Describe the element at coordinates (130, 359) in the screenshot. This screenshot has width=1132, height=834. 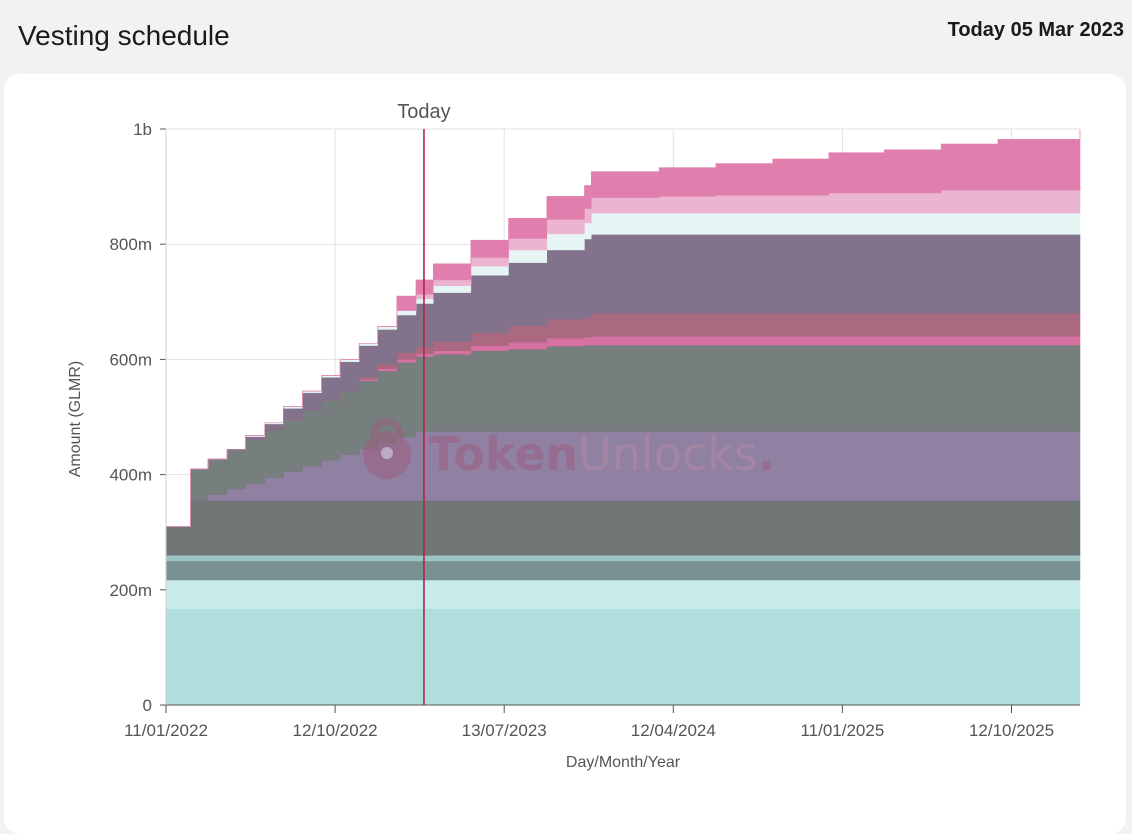
I see `y-tick-label: 600m` at that location.